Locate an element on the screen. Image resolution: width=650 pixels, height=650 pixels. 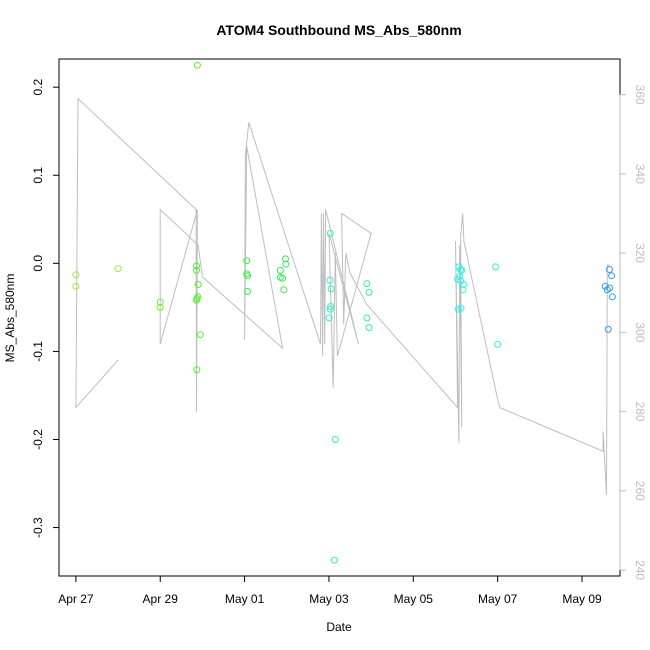
y2-axis: 240 260 280 300 320 340 360 is located at coordinates (633, 332).